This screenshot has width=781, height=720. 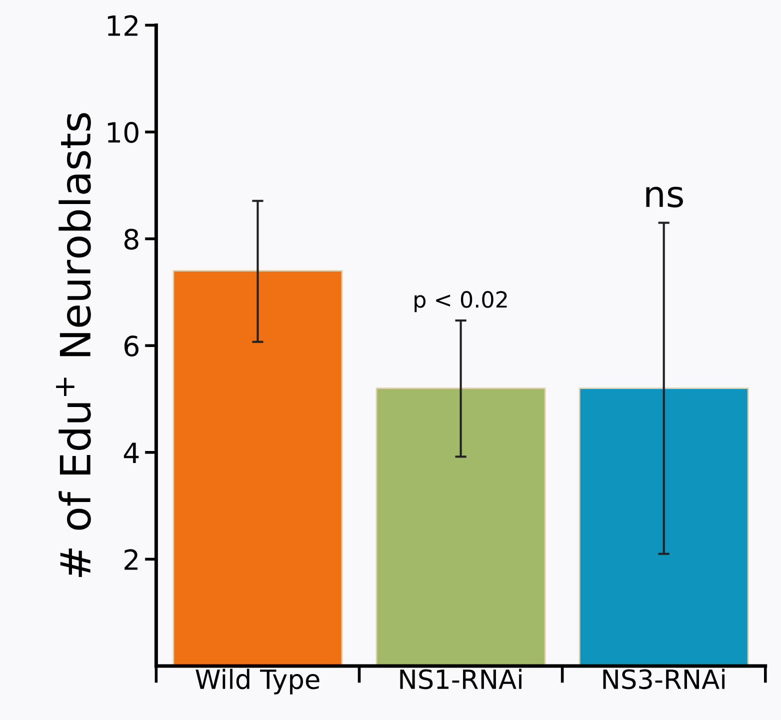 What do you see at coordinates (123, 25) in the screenshot?
I see `y-tick-label: 12` at bounding box center [123, 25].